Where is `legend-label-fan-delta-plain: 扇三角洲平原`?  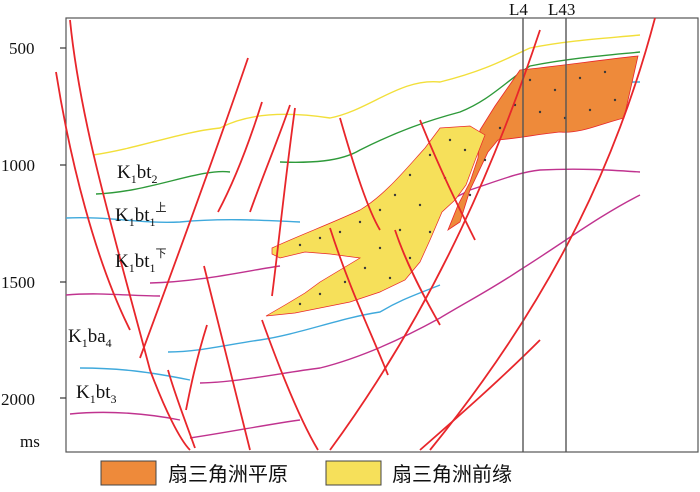
legend-label-fan-delta-plain: 扇三角洲平原 is located at coordinates (228, 474).